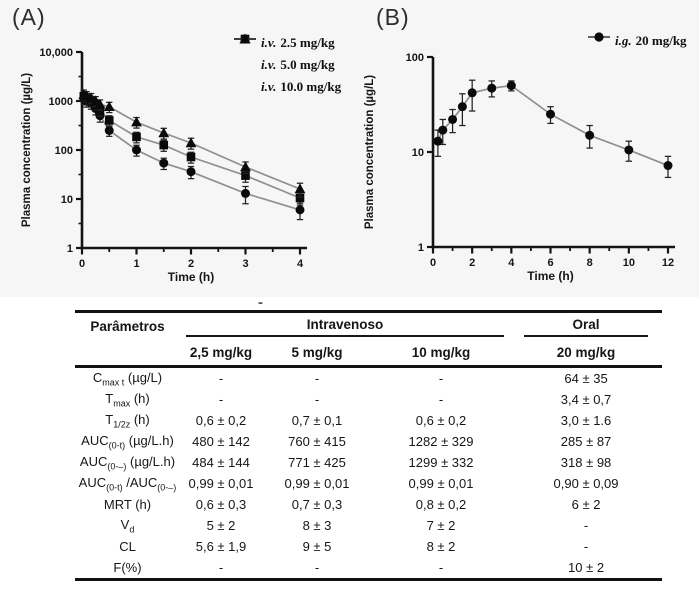  I want to click on value-cell: 318 ± 98, so click(586, 462).